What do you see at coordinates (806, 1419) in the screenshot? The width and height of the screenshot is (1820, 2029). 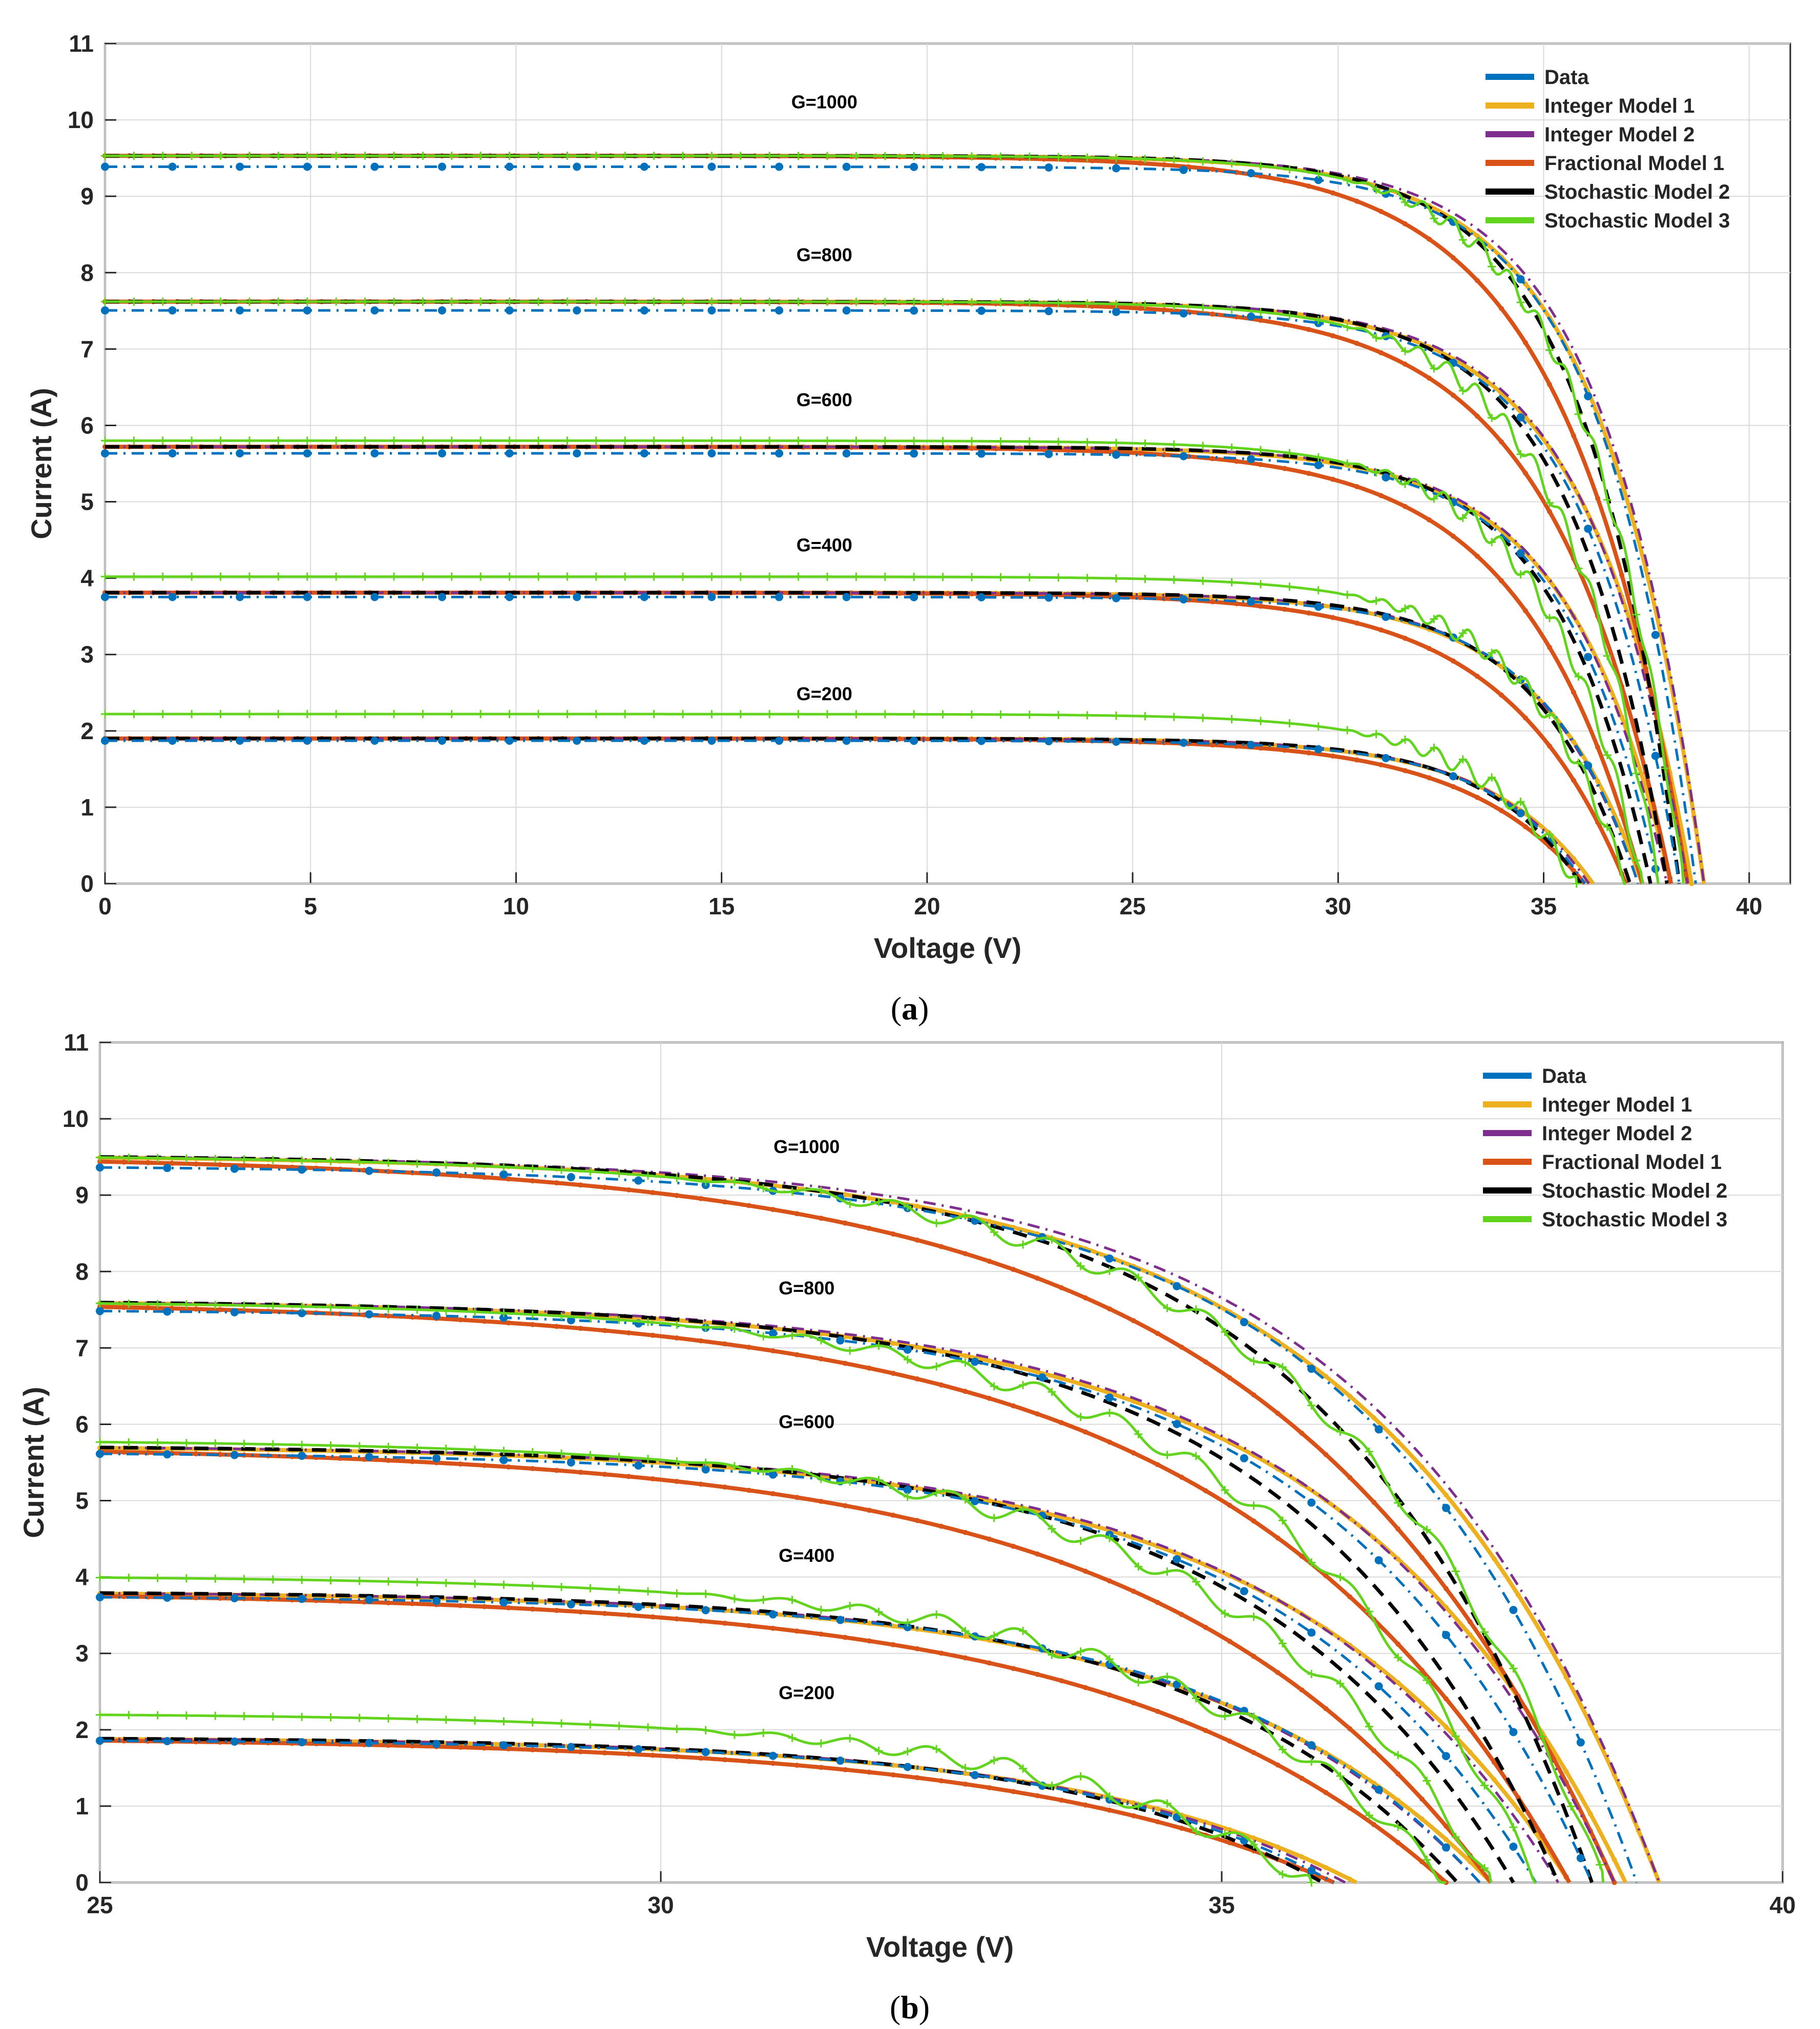 I see `panel-b-irradiance-labels: G=1000 G=800 G=600 G=400 G=200` at bounding box center [806, 1419].